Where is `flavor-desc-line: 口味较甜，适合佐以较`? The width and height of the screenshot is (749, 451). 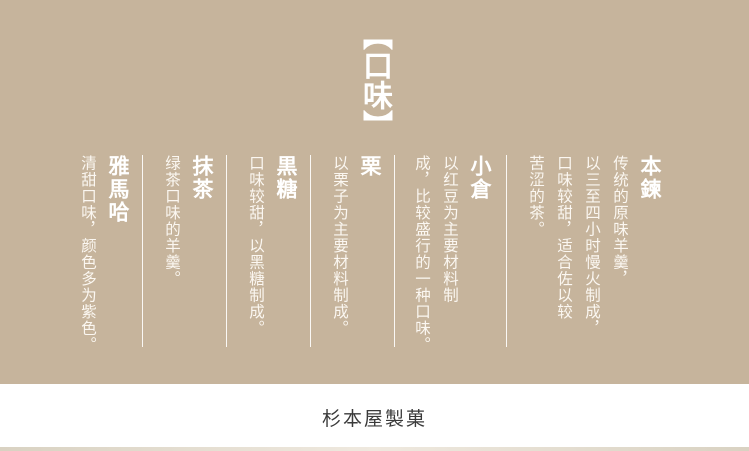
flavor-desc-line: 口味较甜，适合佐以较 is located at coordinates (564, 237).